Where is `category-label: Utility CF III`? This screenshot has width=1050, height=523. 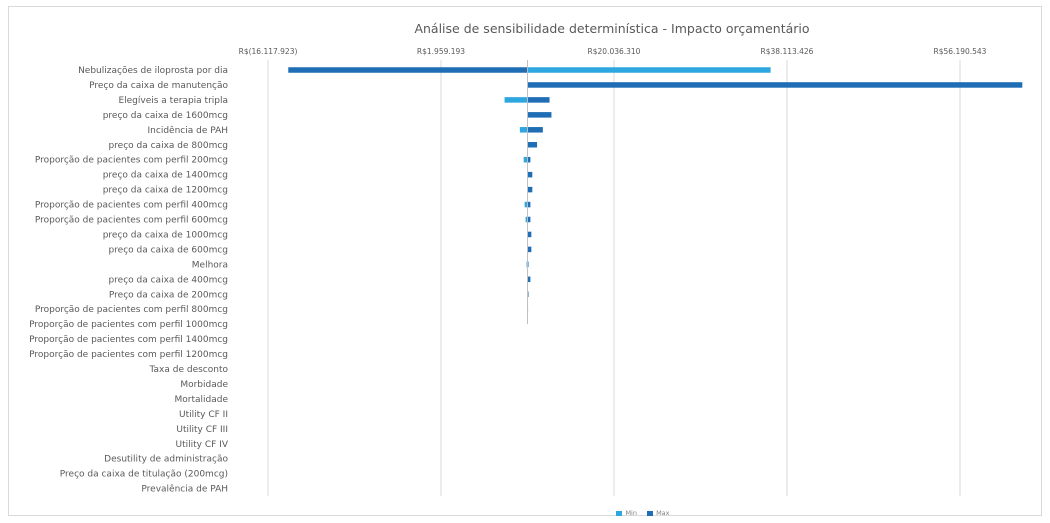 category-label: Utility CF III is located at coordinates (202, 430).